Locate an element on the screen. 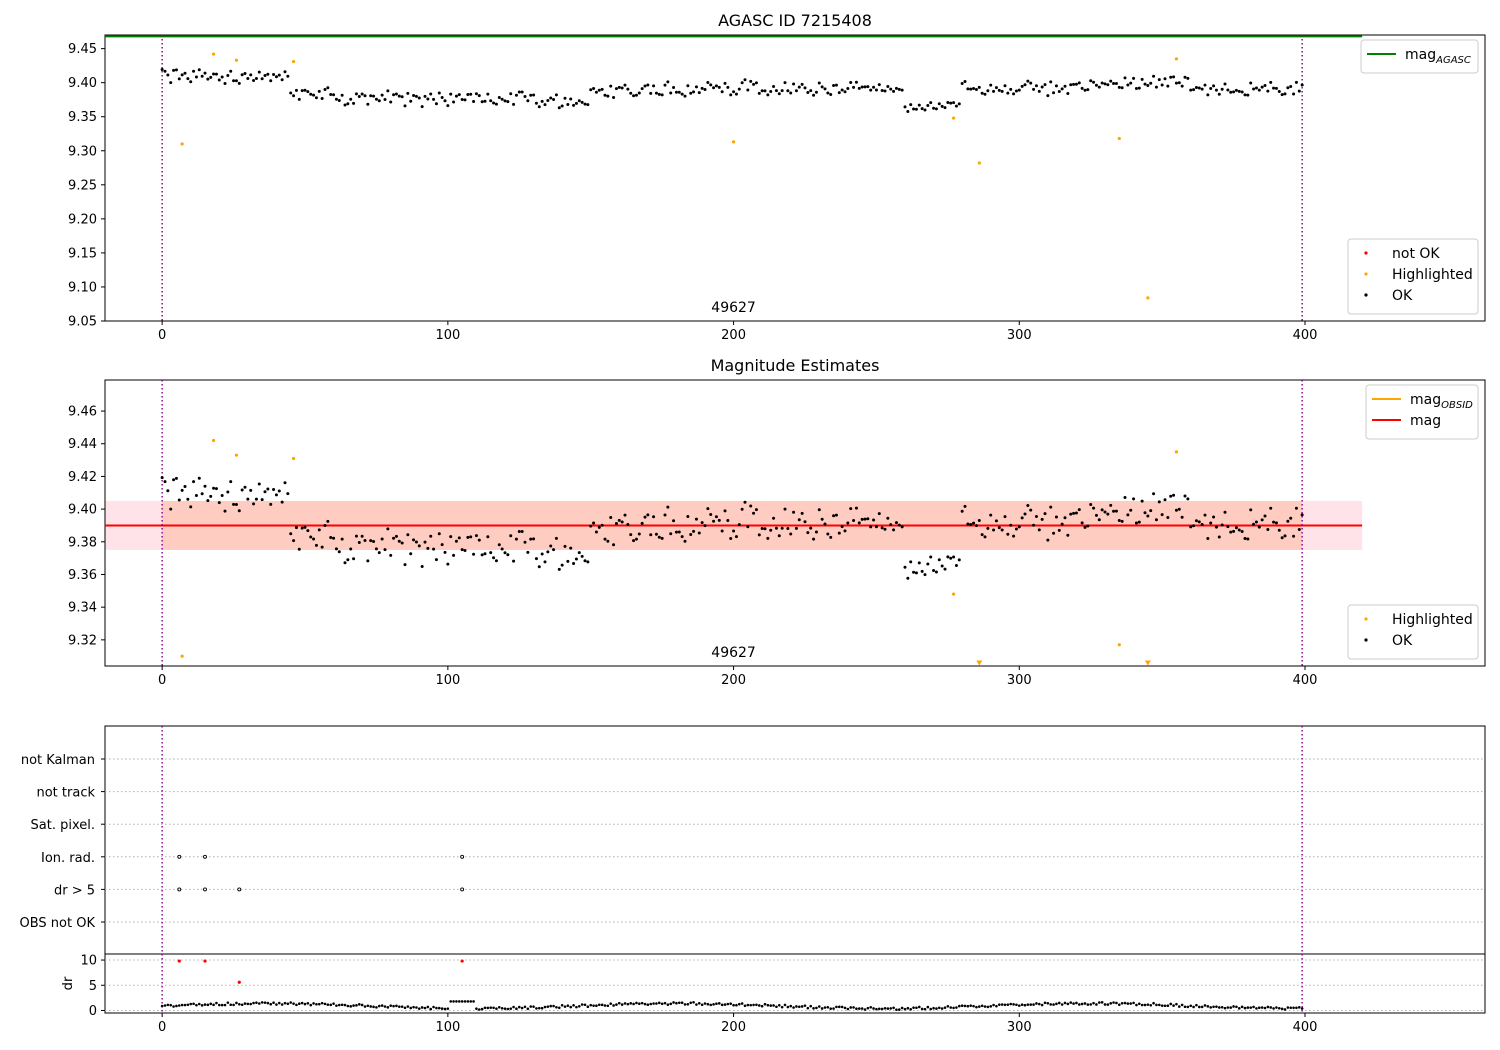  y-tick-label: 9.34 is located at coordinates (82, 608).